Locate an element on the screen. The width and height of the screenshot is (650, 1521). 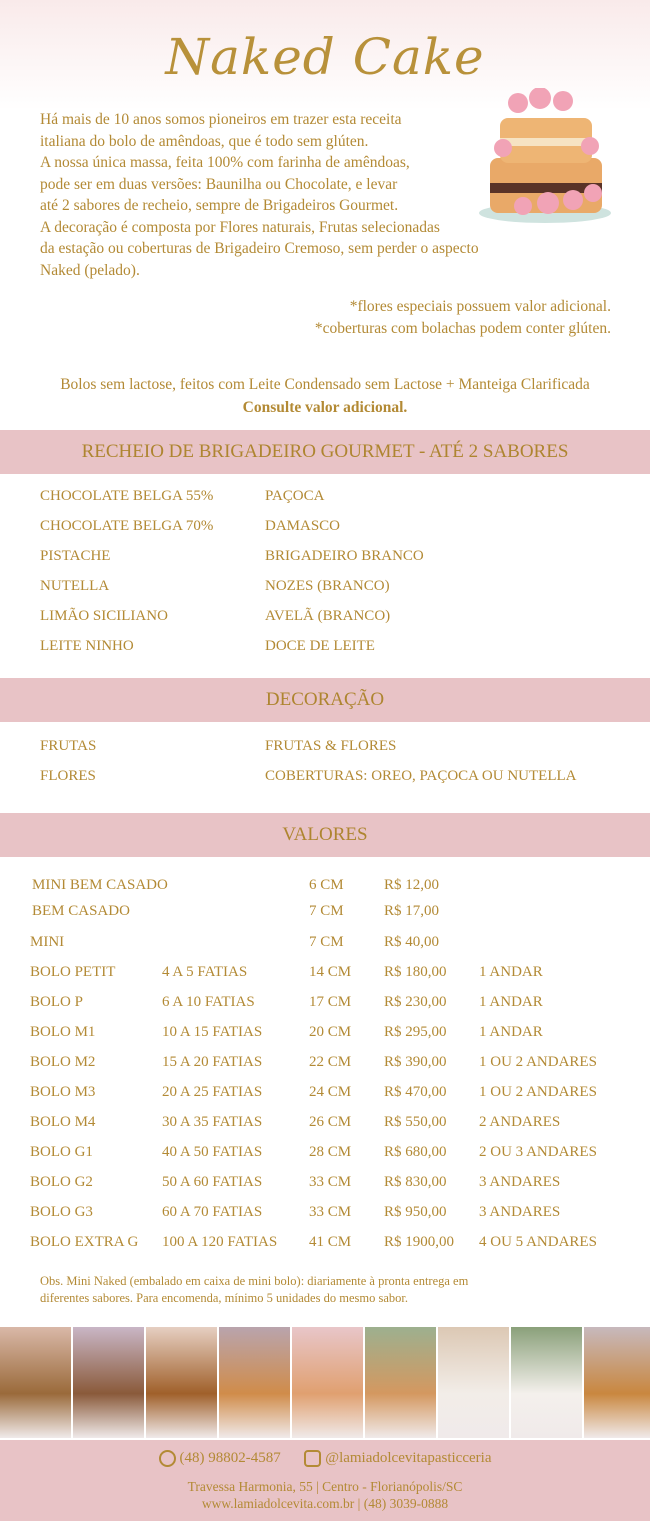
slices: 15 A 20 FATIAS is located at coordinates (212, 1062).